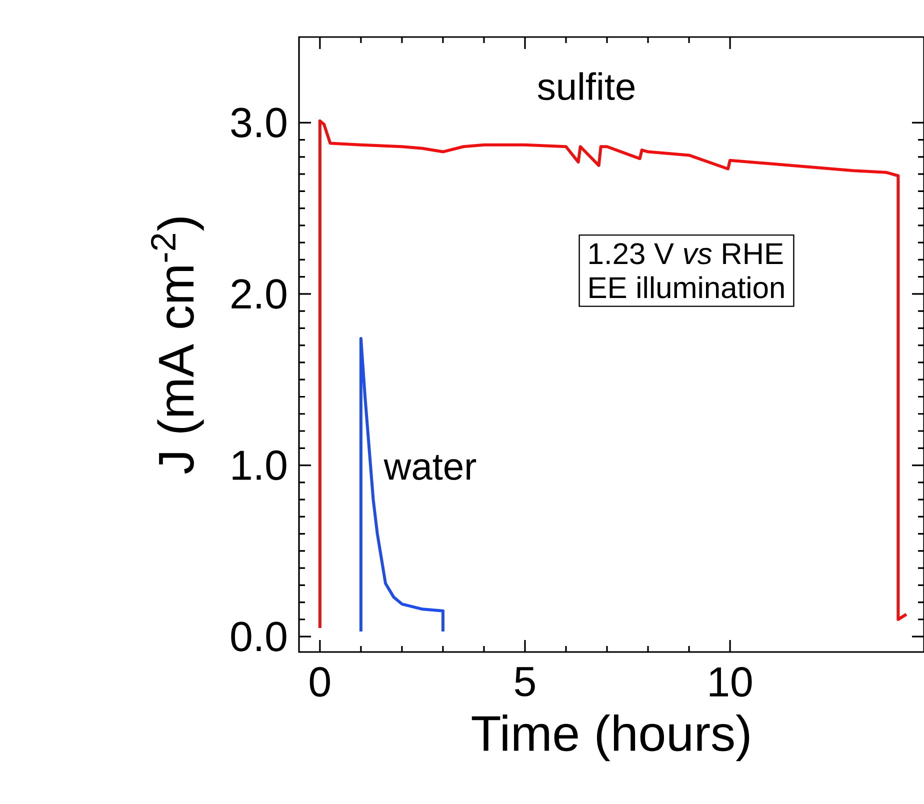 This screenshot has width=924, height=804. What do you see at coordinates (686, 253) in the screenshot?
I see `annotation: 1.23 V vs RHE` at bounding box center [686, 253].